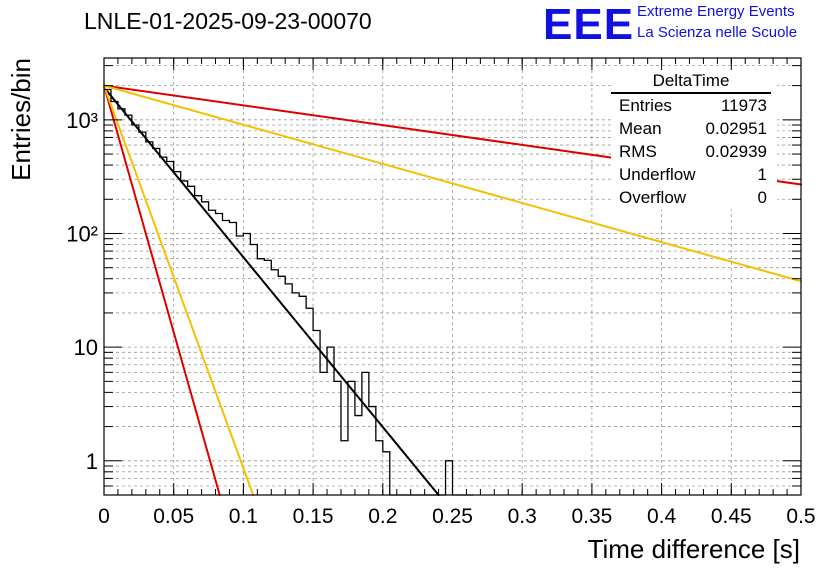 This screenshot has width=836, height=572. Describe the element at coordinates (694, 549) in the screenshot. I see `x-axis-label: Time difference [s]` at that location.